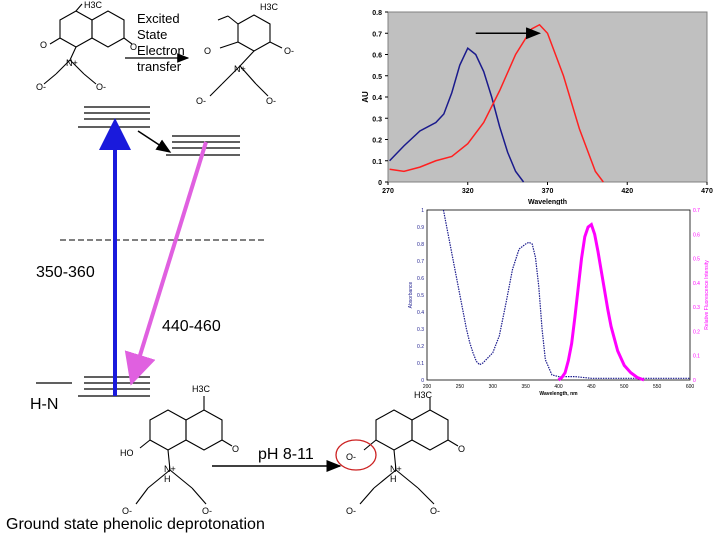 This screenshot has width=720, height=540. What do you see at coordinates (411, 294) in the screenshot?
I see `y-axis-label: Absorbance` at bounding box center [411, 294].